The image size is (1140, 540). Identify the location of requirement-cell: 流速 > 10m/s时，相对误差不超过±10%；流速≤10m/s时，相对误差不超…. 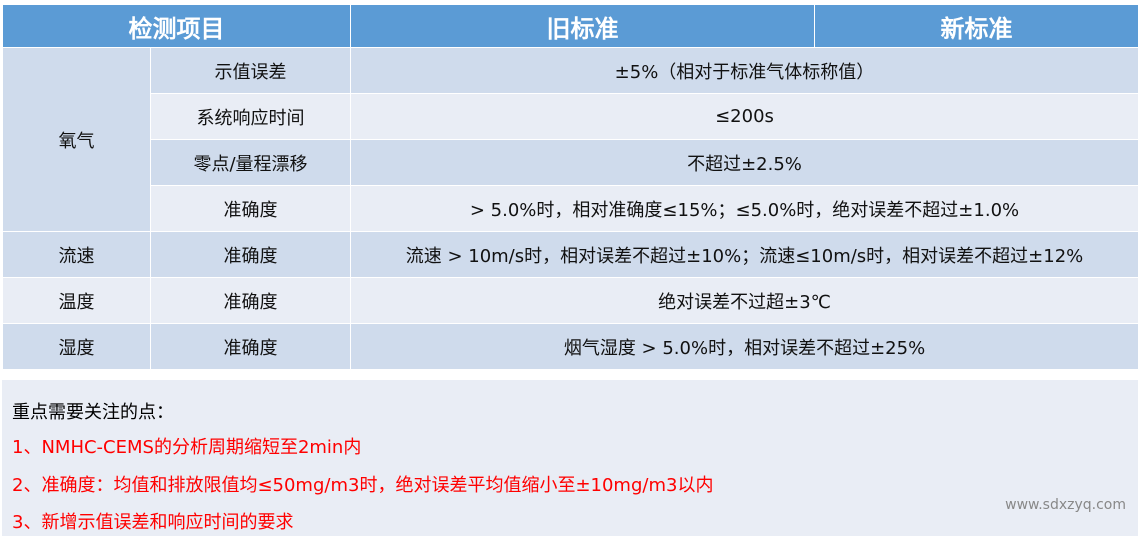
(744, 254).